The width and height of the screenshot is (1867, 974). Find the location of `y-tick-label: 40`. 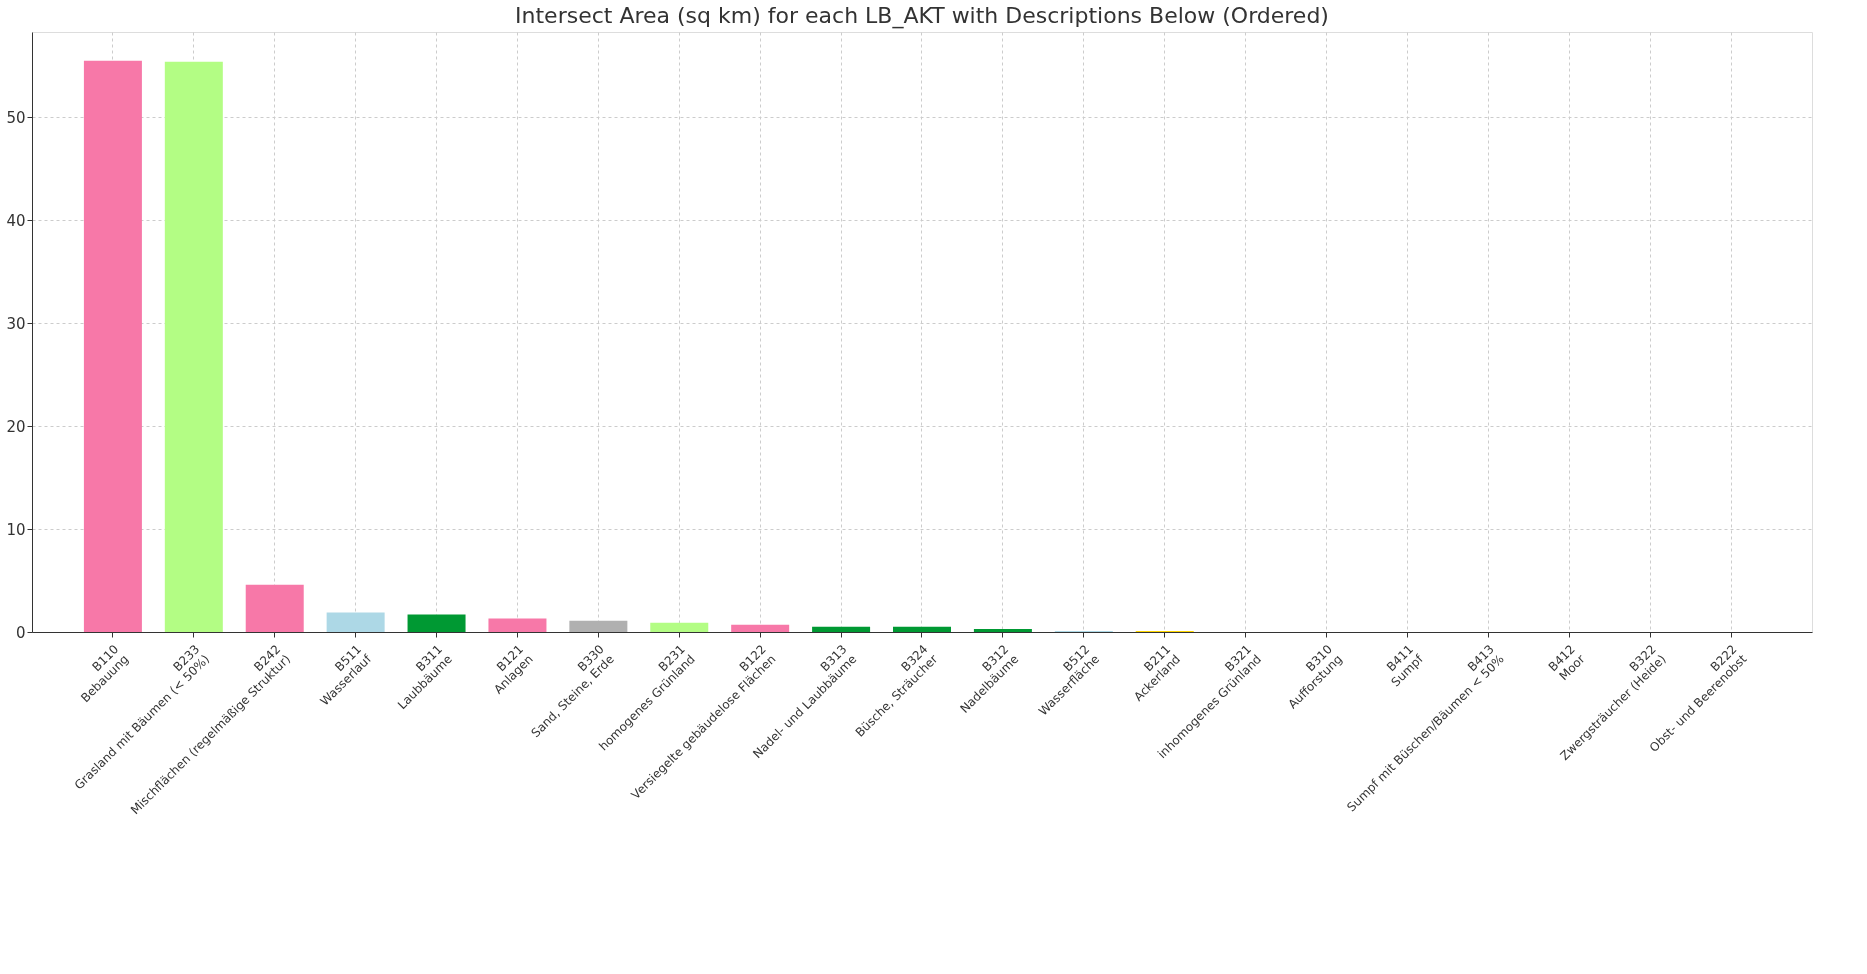

y-tick-label: 40 is located at coordinates (16, 220).